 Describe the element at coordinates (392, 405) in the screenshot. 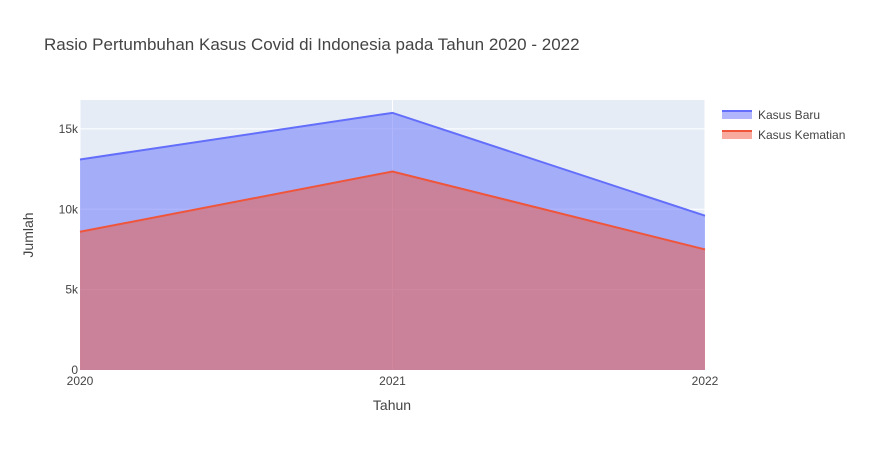

I see `x-axis-label: Tahun` at that location.